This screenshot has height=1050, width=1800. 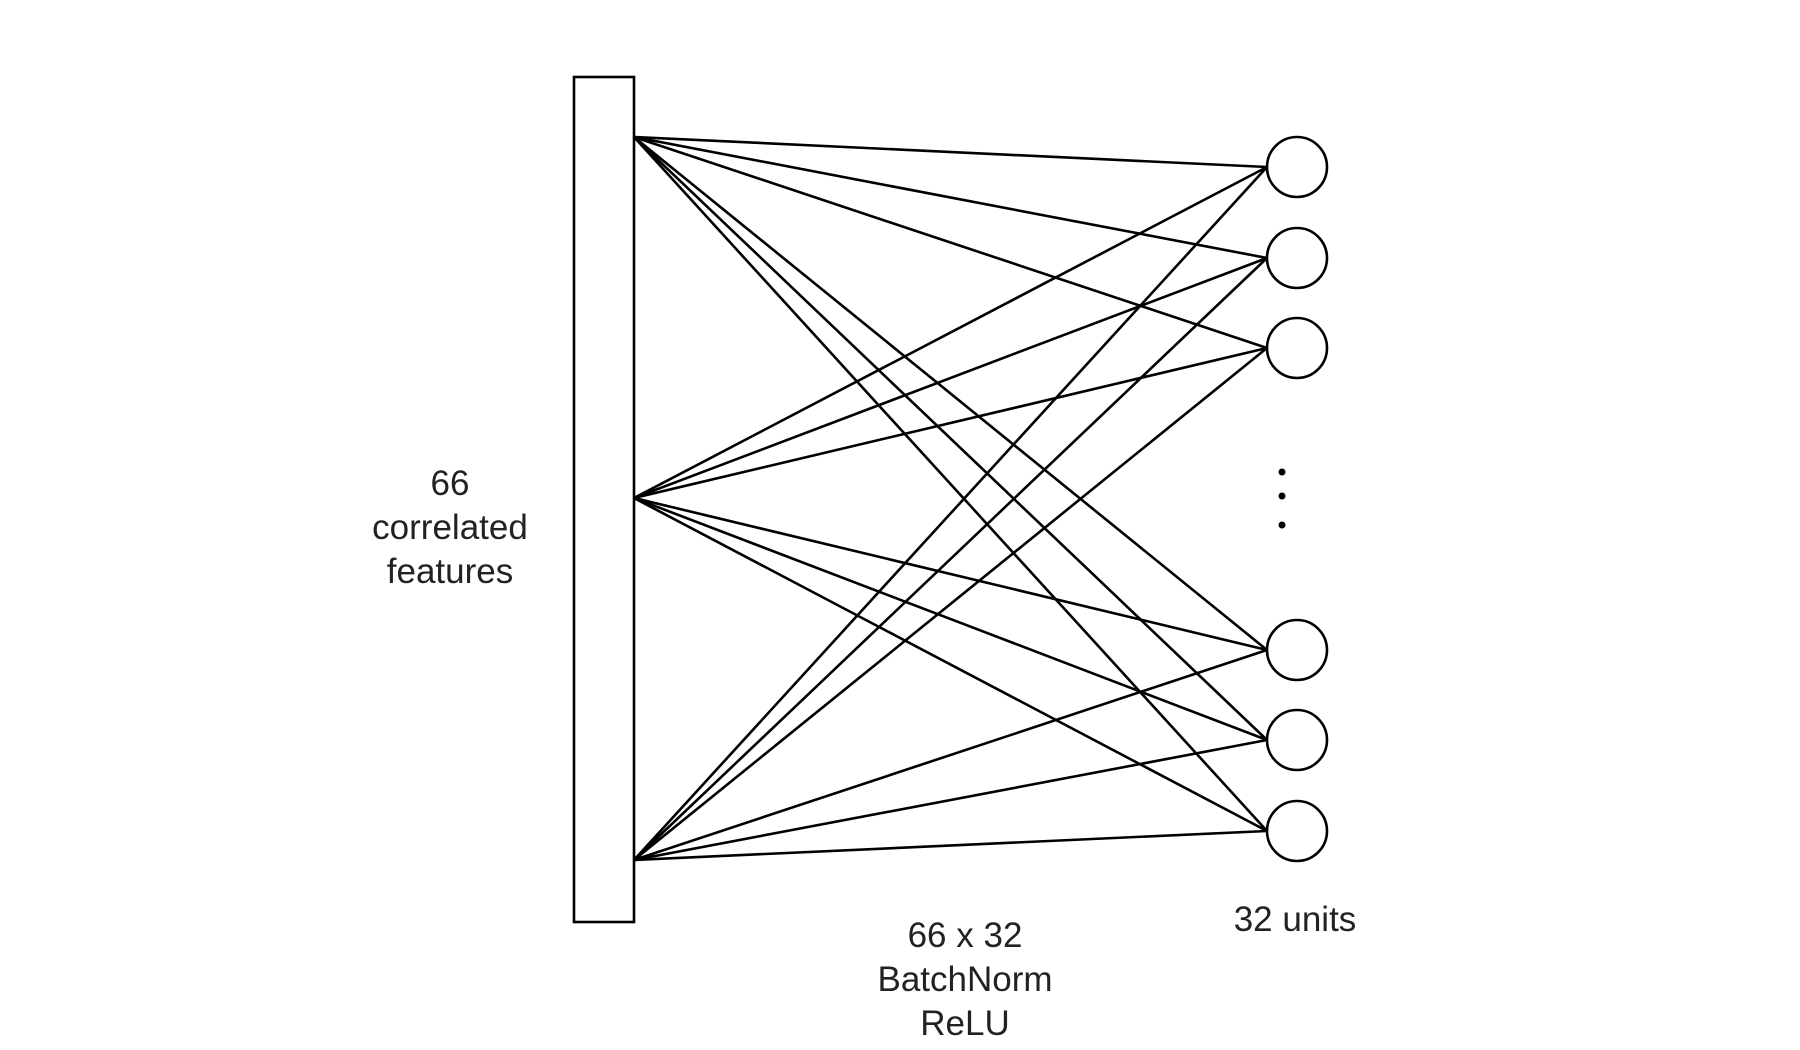 I want to click on input-descriptor: correlated, so click(x=450, y=527).